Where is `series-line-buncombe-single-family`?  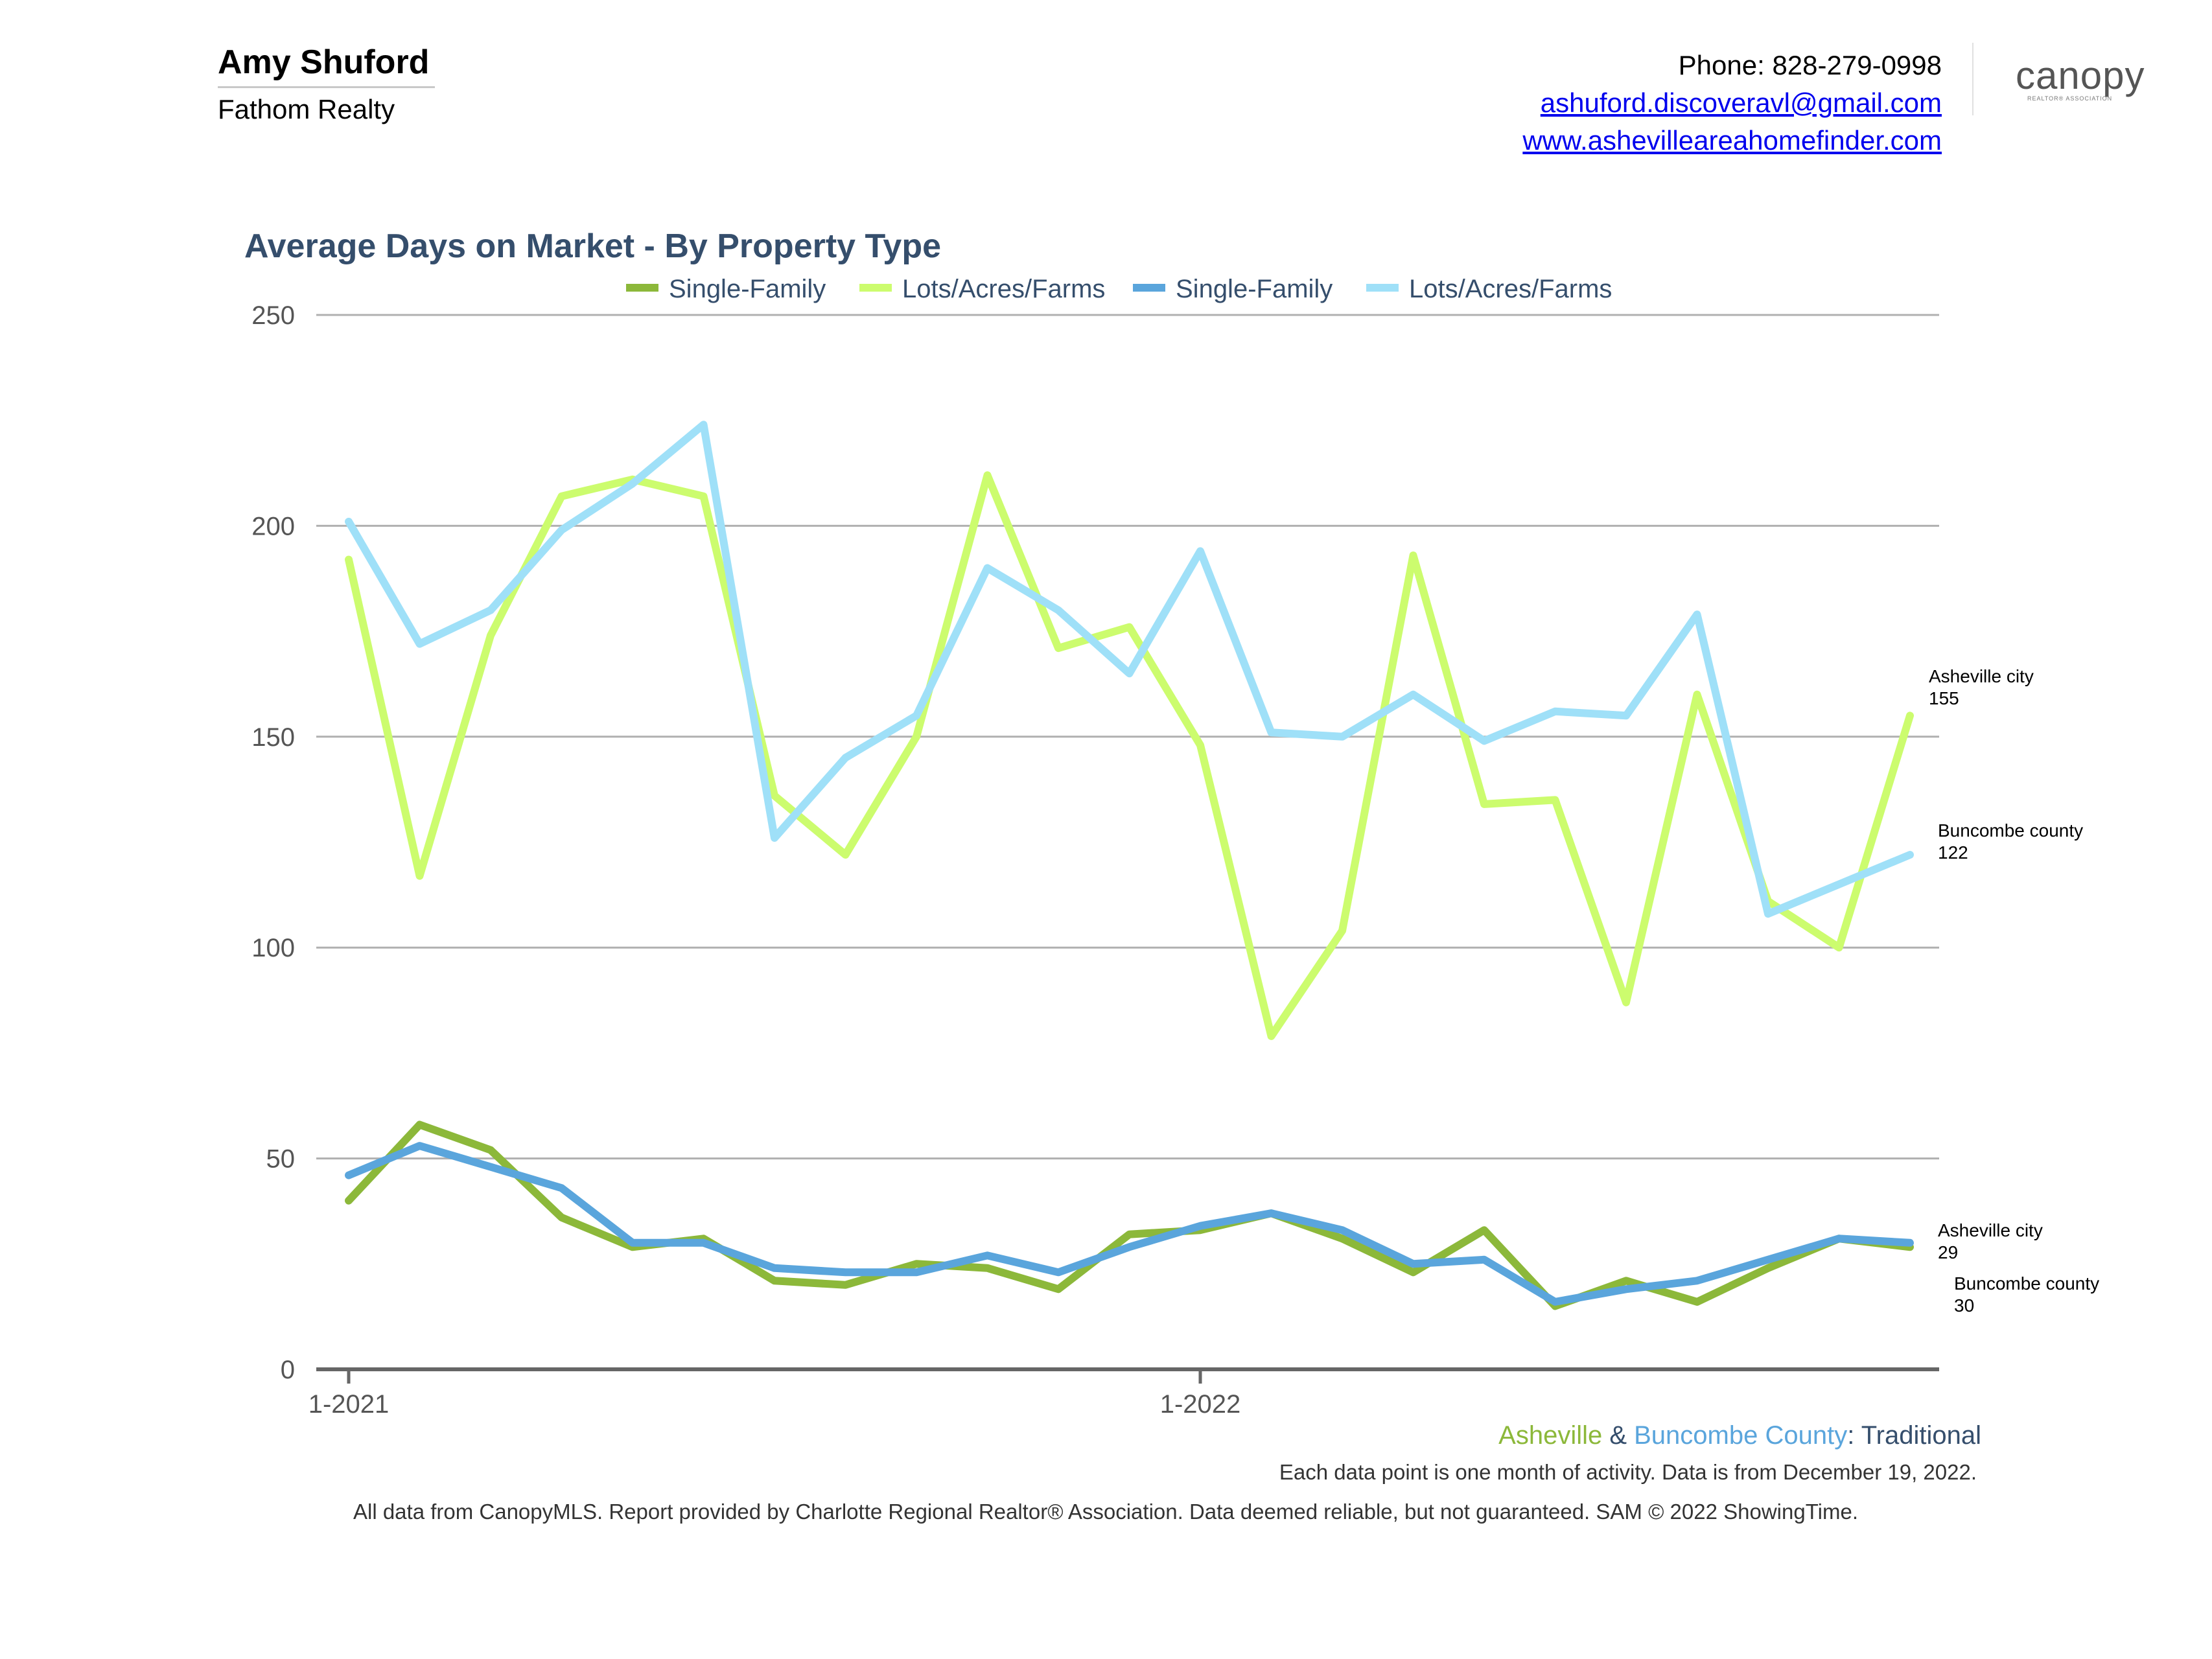 series-line-buncombe-single-family is located at coordinates (1129, 1224).